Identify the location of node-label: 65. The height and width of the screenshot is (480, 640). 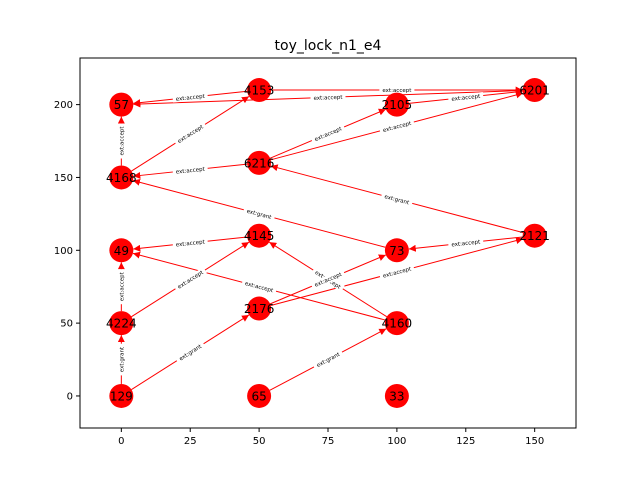
(258, 396).